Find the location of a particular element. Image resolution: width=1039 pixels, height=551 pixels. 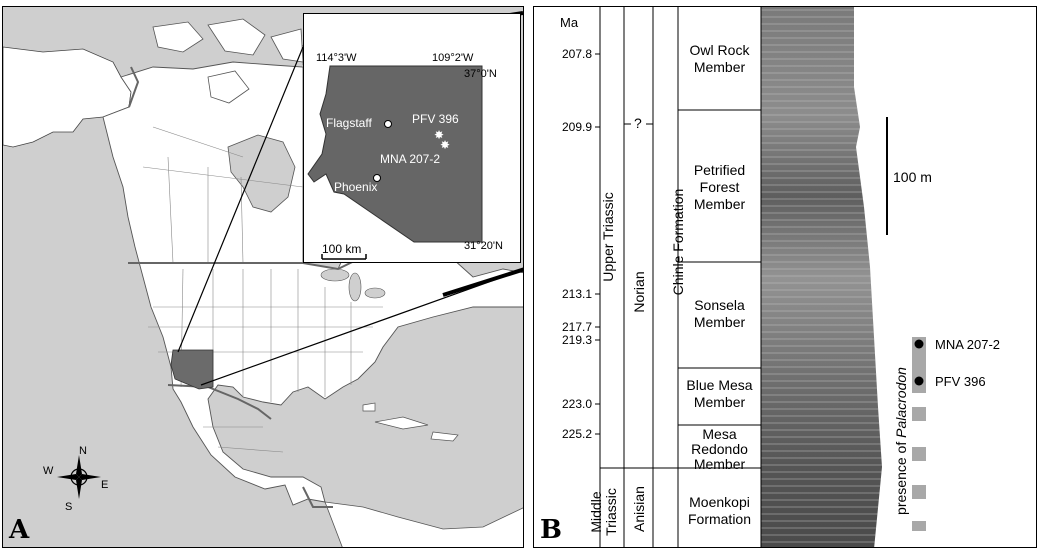

presence-taxon: Palacrodon is located at coordinates (901, 402).